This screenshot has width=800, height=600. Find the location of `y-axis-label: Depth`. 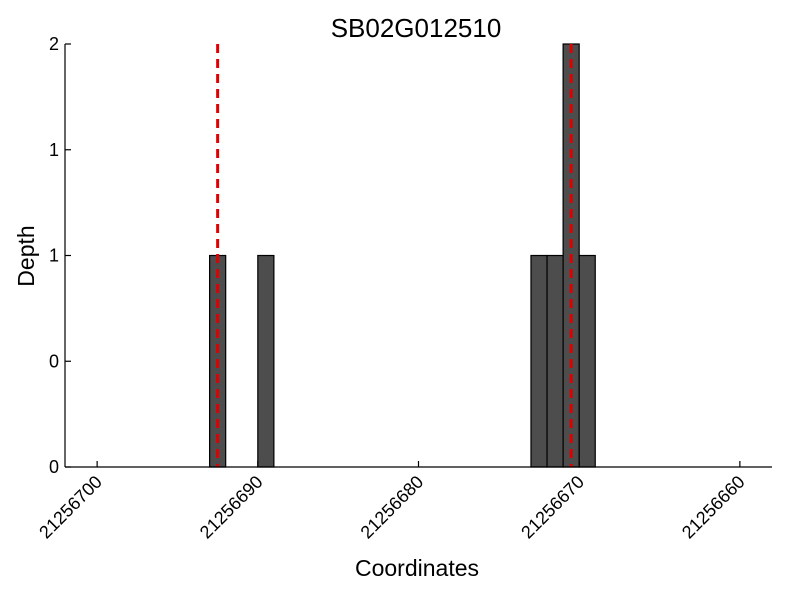

y-axis-label: Depth is located at coordinates (26, 255).